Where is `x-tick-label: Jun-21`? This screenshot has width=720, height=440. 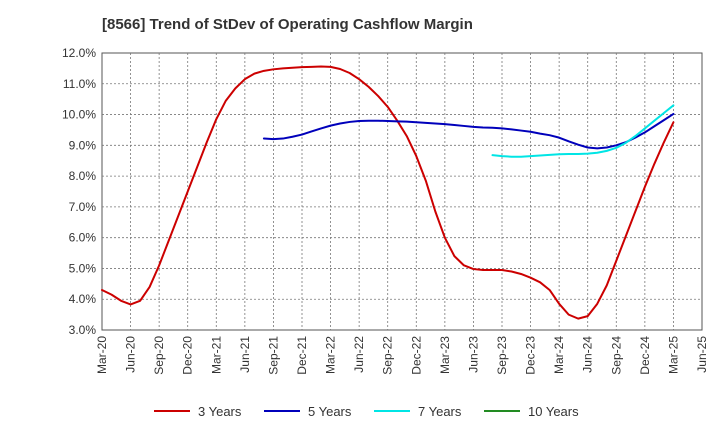
x-tick-label: Jun-21 is located at coordinates (245, 354).